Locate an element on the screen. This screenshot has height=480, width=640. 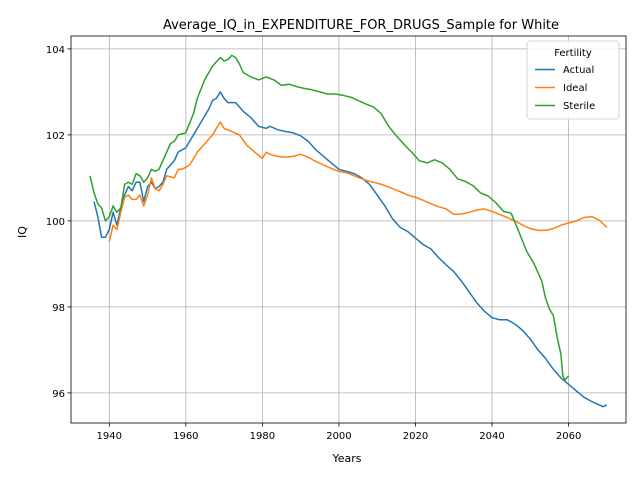
x-tick-label: 2020 is located at coordinates (415, 436).